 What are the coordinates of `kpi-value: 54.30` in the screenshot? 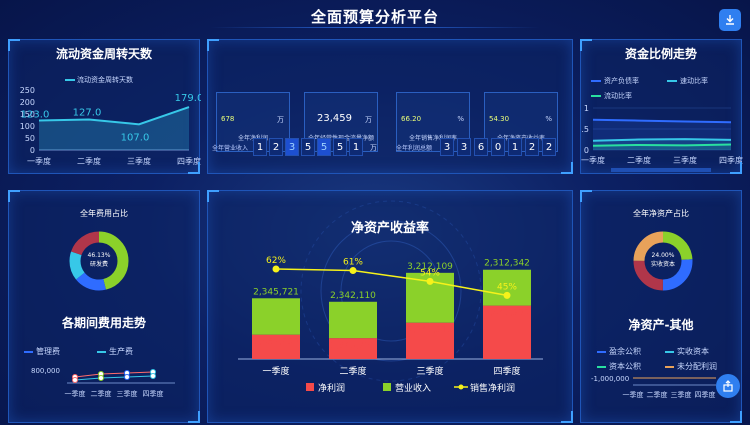 It's located at (499, 119).